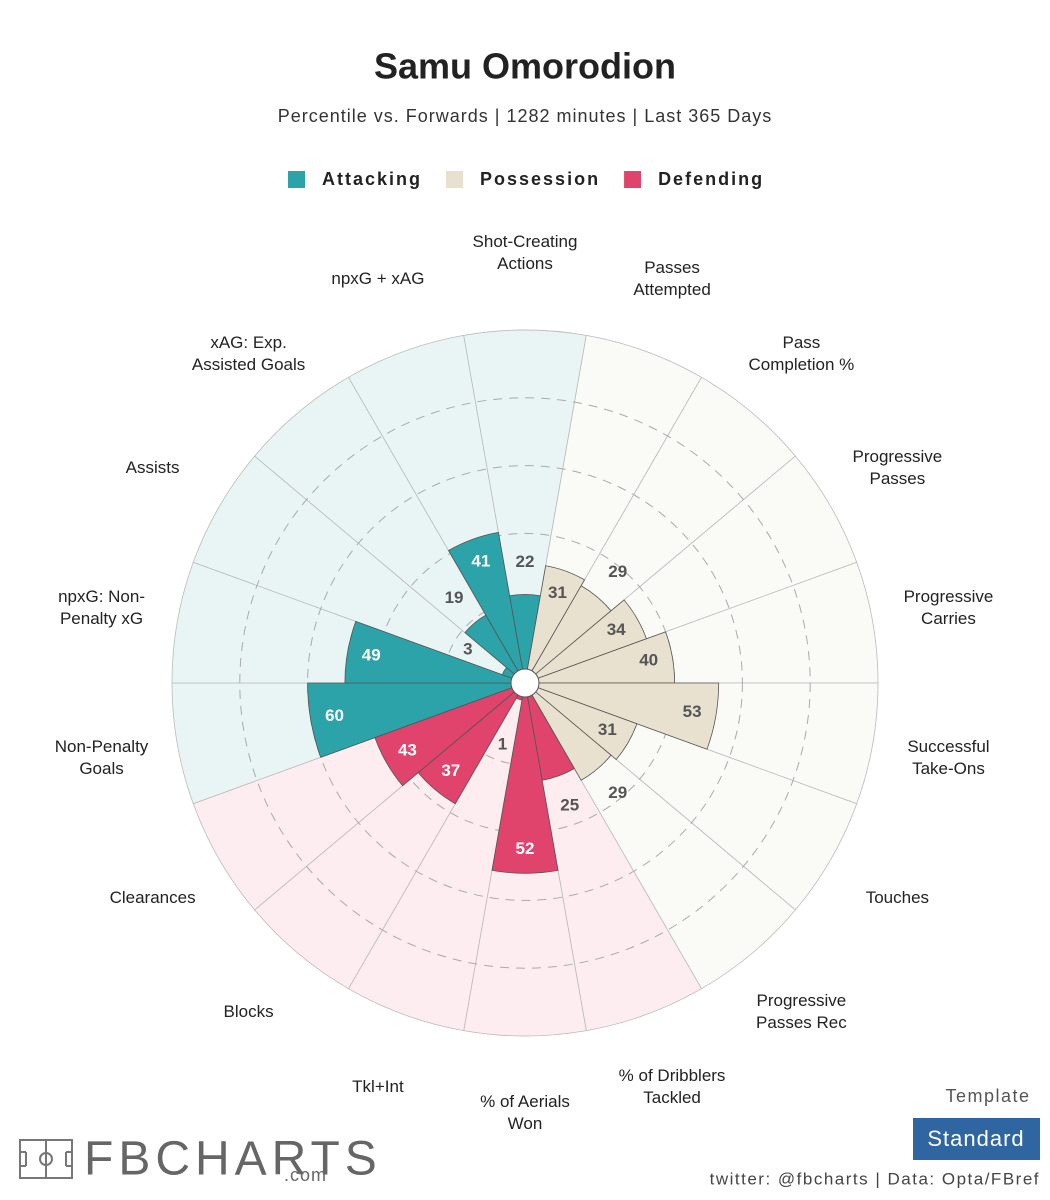 The height and width of the screenshot is (1200, 1050). Describe the element at coordinates (525, 1112) in the screenshot. I see `category-label: % of Aerials Won` at that location.